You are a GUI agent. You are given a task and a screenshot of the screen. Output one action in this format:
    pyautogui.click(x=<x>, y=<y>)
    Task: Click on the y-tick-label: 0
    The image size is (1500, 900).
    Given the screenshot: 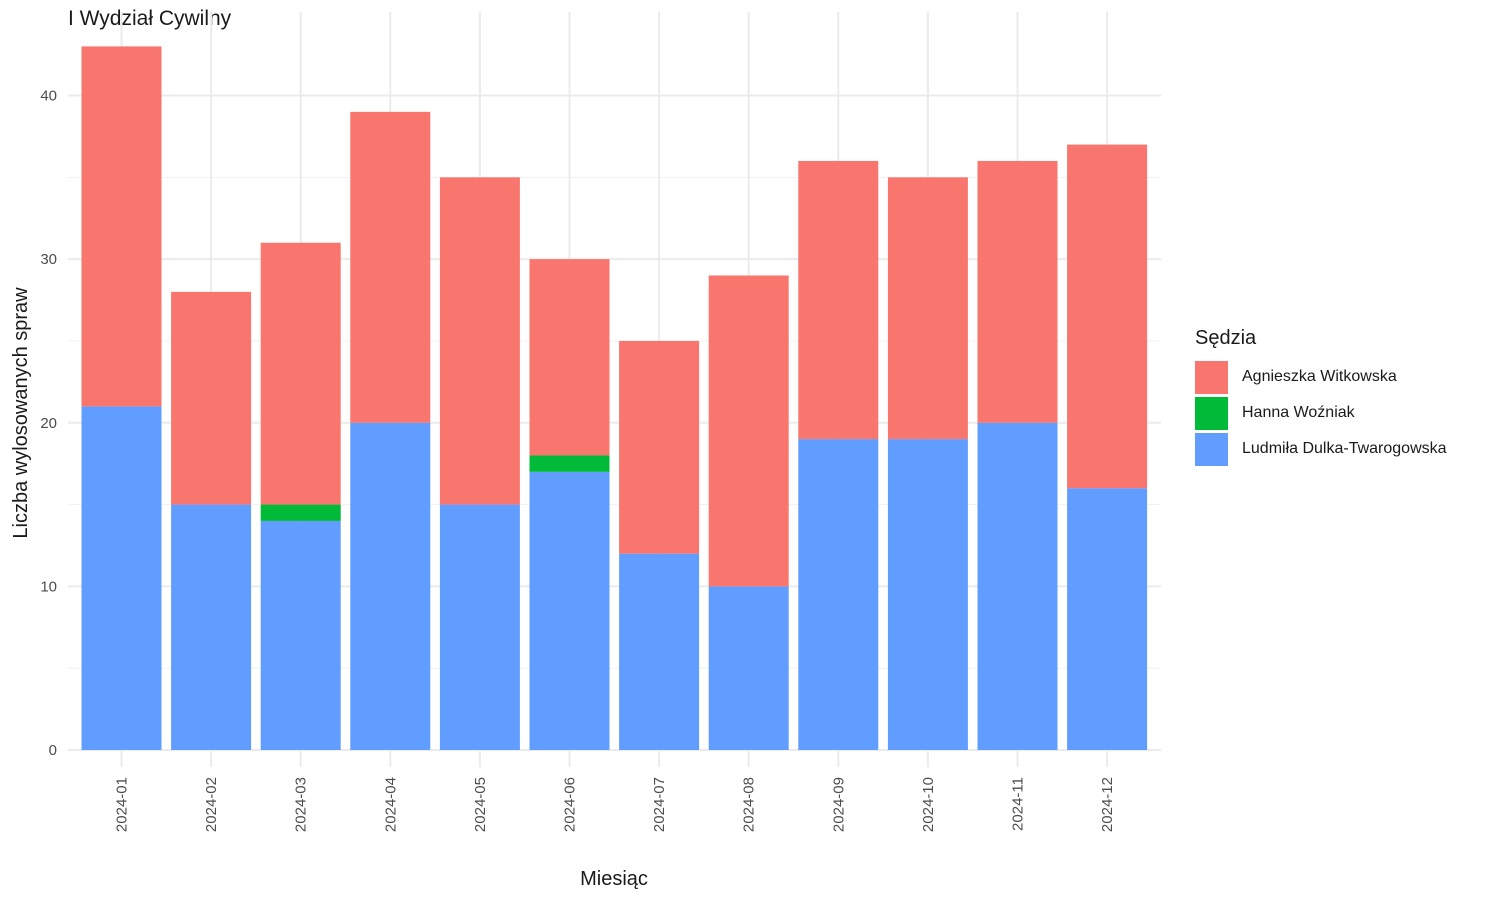 What is the action you would take?
    pyautogui.click(x=53, y=750)
    